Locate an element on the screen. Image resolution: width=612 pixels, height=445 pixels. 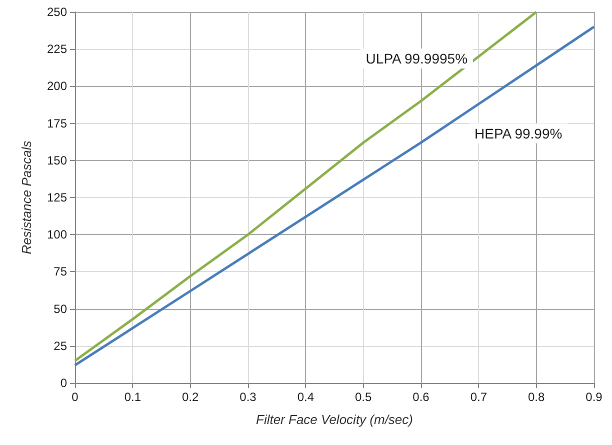
x-tick-label: 0.7 is located at coordinates (479, 397).